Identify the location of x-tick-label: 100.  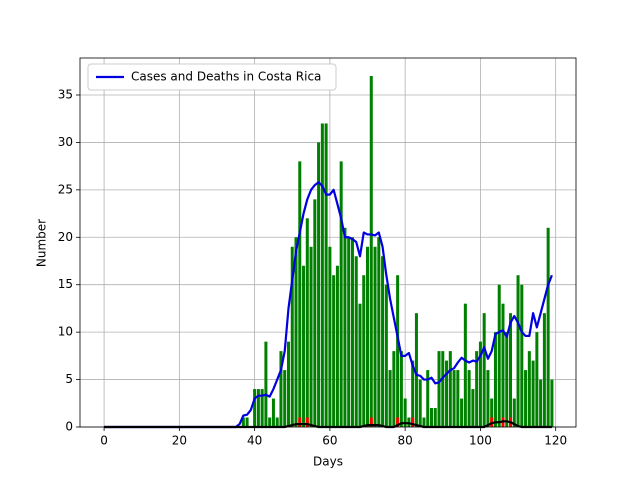
(480, 441).